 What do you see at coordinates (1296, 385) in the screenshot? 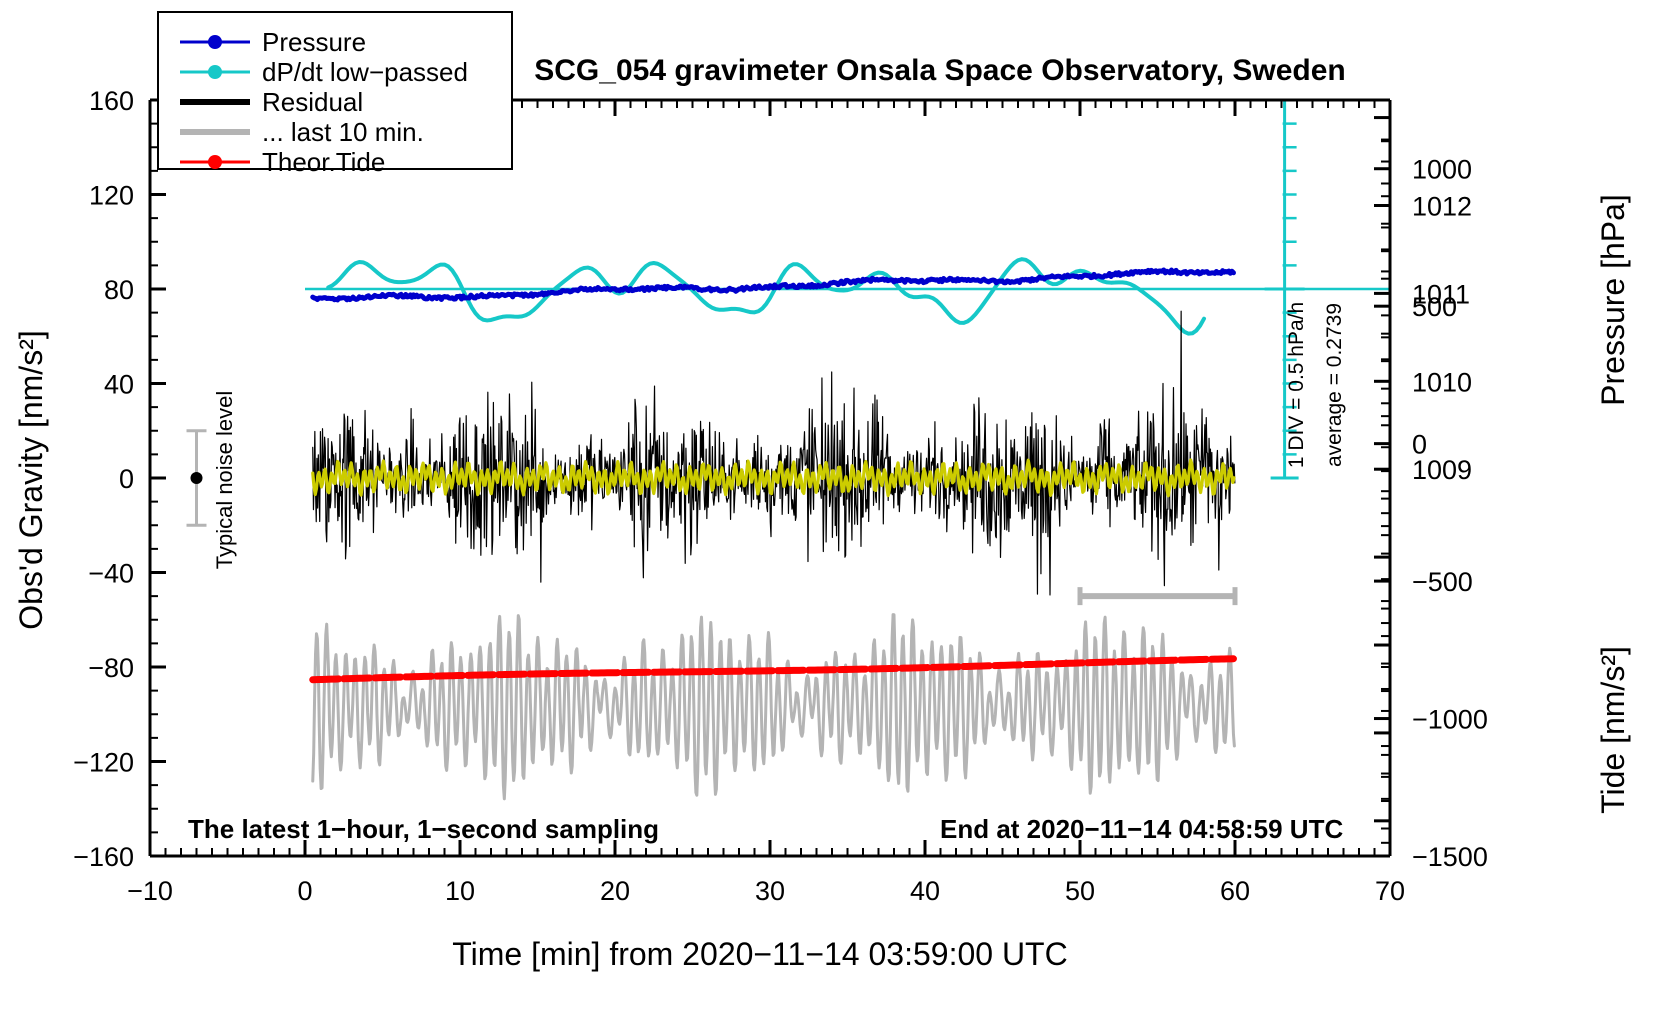
I see `dpdt-div-label: 1 DIV = 0.5 hPa/h` at bounding box center [1296, 385].